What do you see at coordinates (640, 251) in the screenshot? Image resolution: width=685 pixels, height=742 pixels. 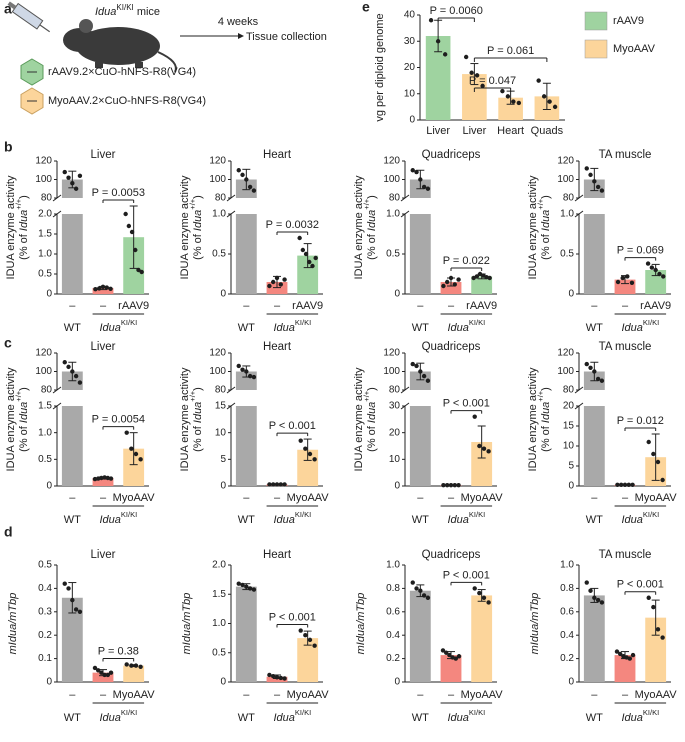 I see `p-value: P = 0.069` at bounding box center [640, 251].